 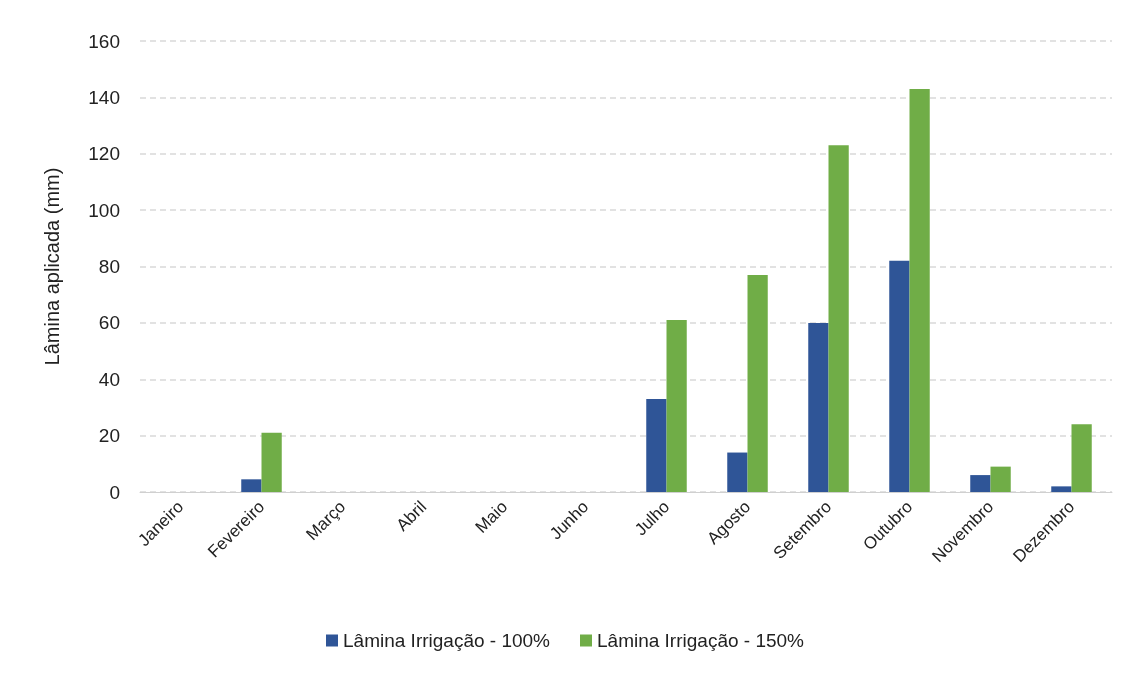 I want to click on y-tick-label: 120, so click(x=104, y=154).